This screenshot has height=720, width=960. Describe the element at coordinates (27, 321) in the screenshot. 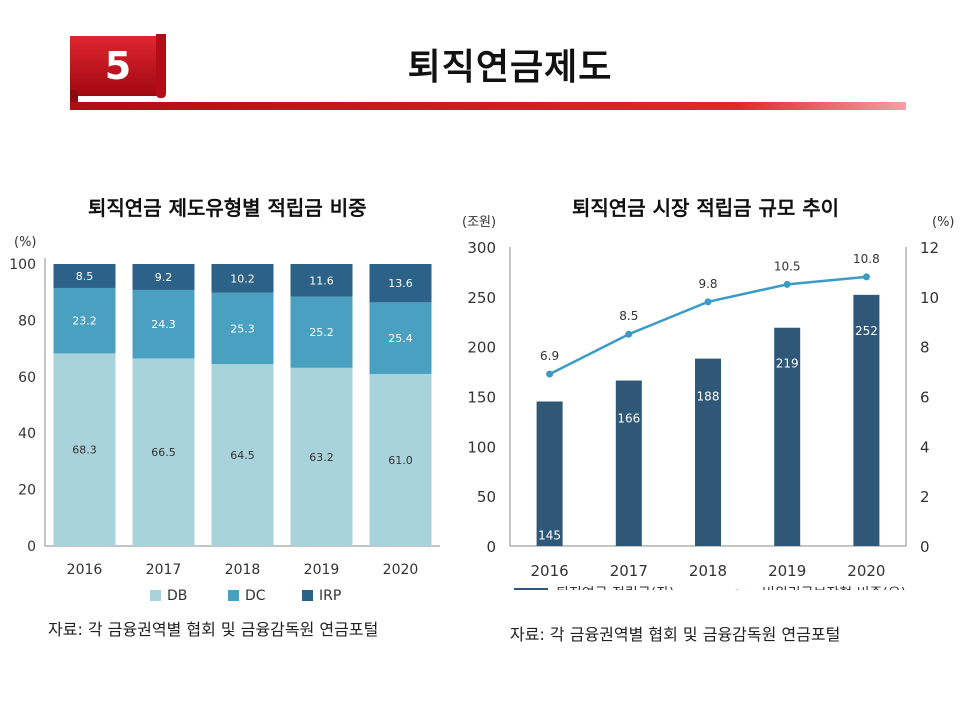

I see `y-tick-label: 80` at that location.